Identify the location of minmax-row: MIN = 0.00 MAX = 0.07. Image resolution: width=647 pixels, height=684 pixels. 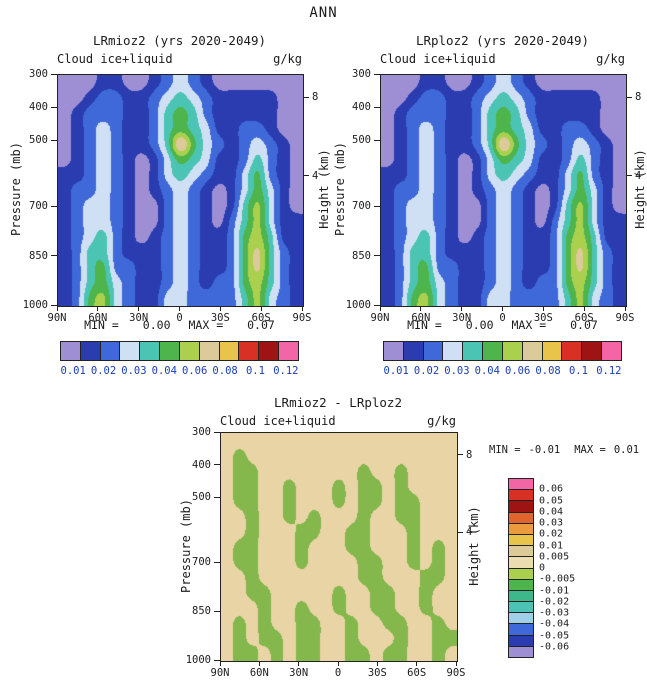
(179, 325).